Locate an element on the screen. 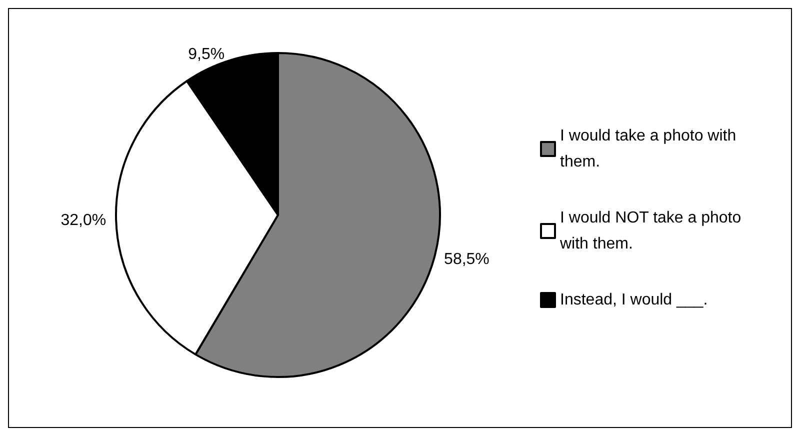  data-label: 58,5% is located at coordinates (467, 259).